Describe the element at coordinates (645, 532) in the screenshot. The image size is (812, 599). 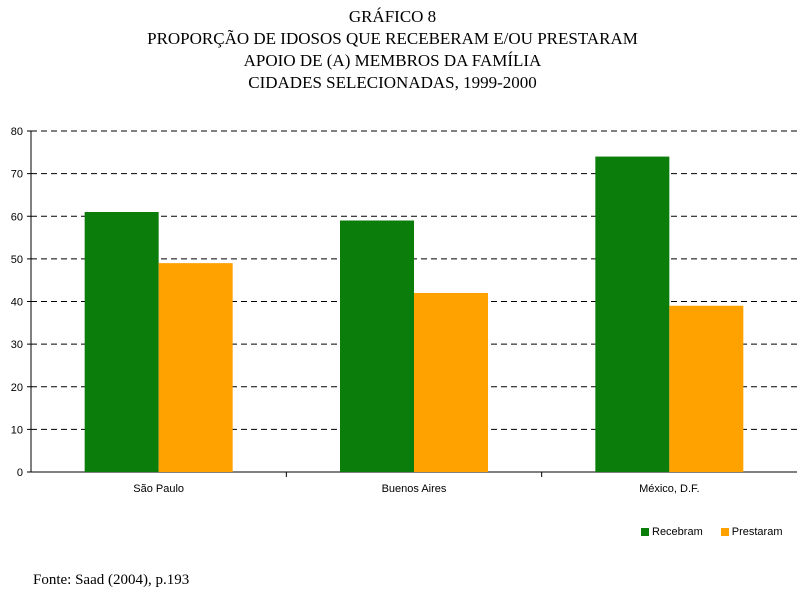
I see `legend-swatch-recebram` at that location.